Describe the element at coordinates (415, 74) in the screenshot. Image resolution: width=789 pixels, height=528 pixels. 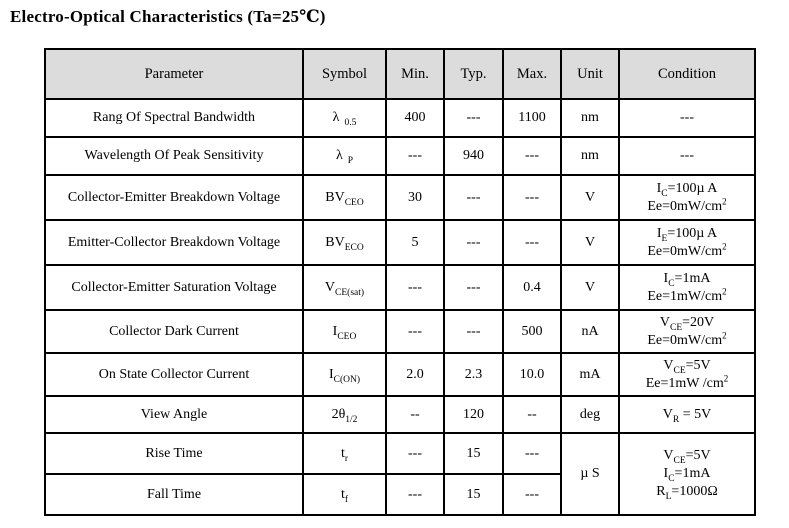
I see `header-min: Min.` at that location.